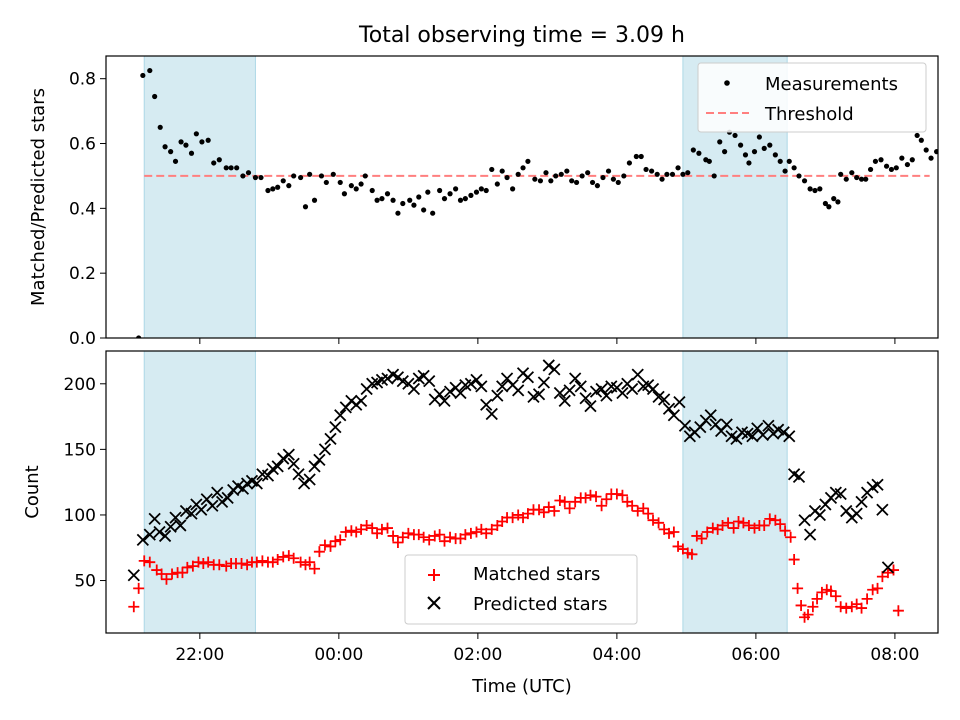  I want to click on x-tick-label: 06:00, so click(755, 655).